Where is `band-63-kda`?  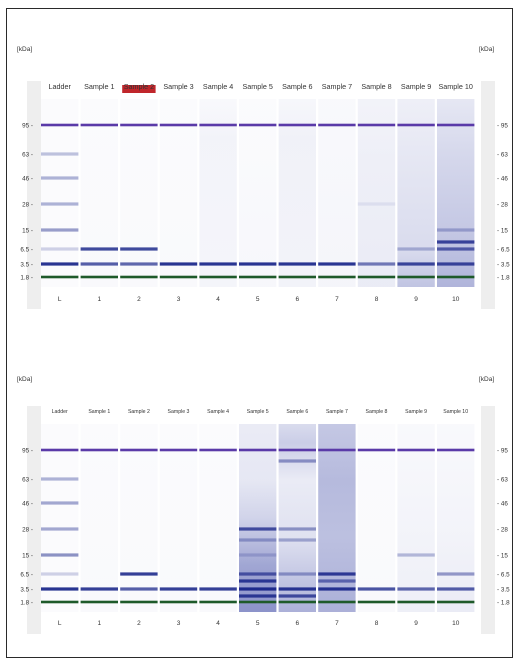
band-63-kda is located at coordinates (60, 154).